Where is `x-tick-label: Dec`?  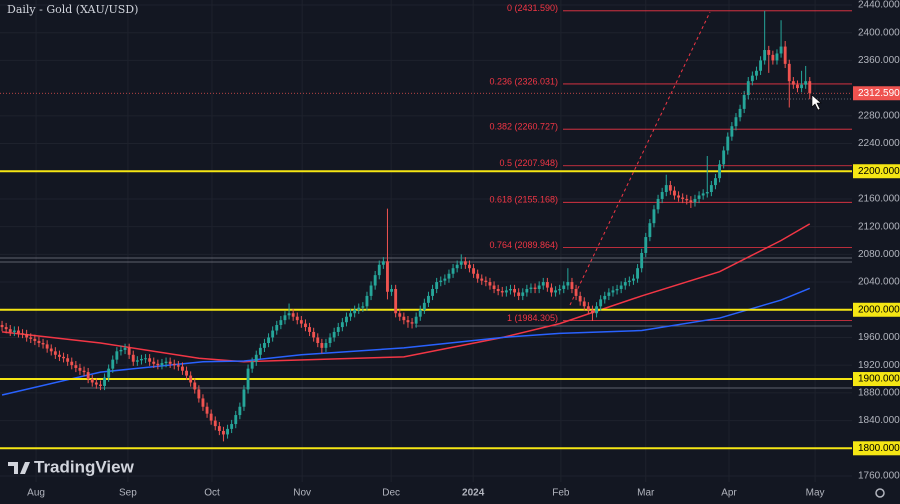 x-tick-label: Dec is located at coordinates (391, 493).